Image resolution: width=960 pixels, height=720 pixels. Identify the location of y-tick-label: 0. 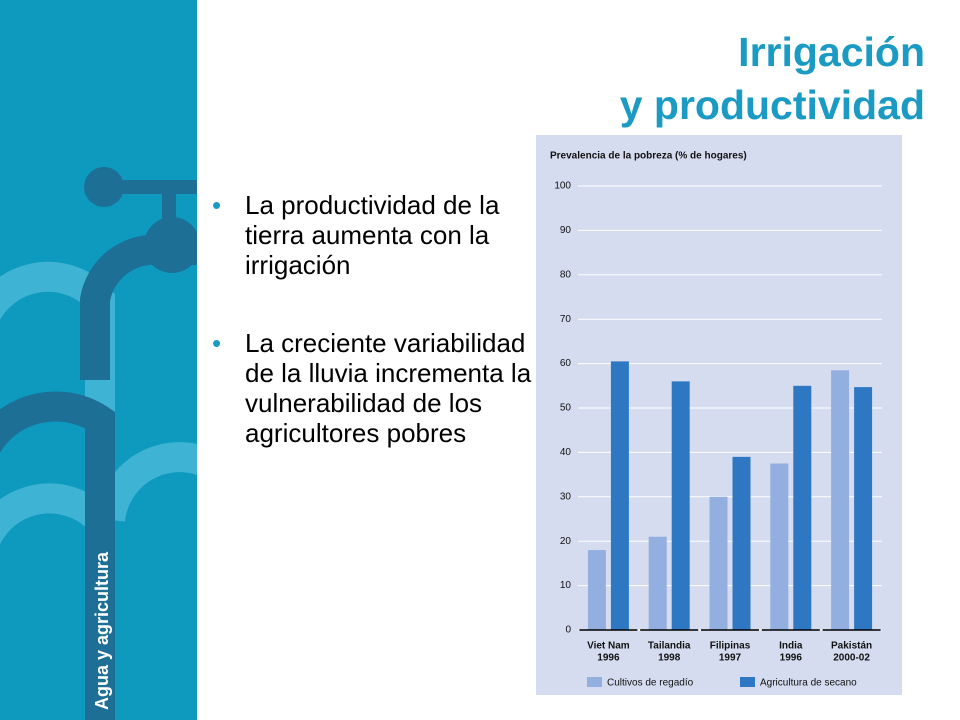
(568, 630).